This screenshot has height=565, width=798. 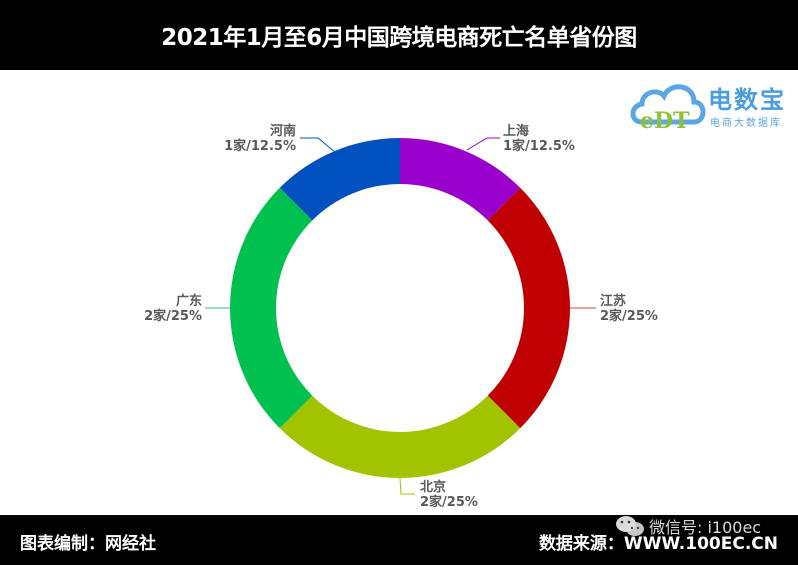 I want to click on donut-slice-广东, so click(x=271, y=308).